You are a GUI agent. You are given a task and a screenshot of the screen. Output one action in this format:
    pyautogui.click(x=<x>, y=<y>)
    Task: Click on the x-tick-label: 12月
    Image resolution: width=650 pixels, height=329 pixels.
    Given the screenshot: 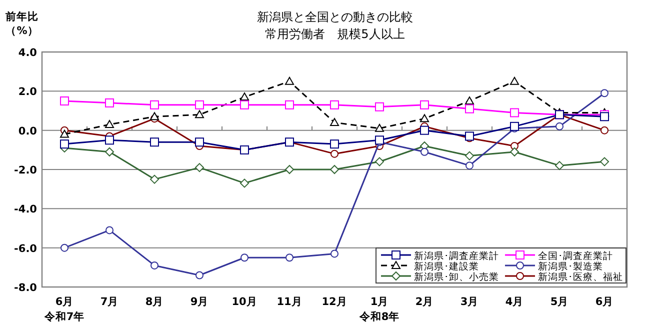 What is the action you would take?
    pyautogui.click(x=335, y=302)
    